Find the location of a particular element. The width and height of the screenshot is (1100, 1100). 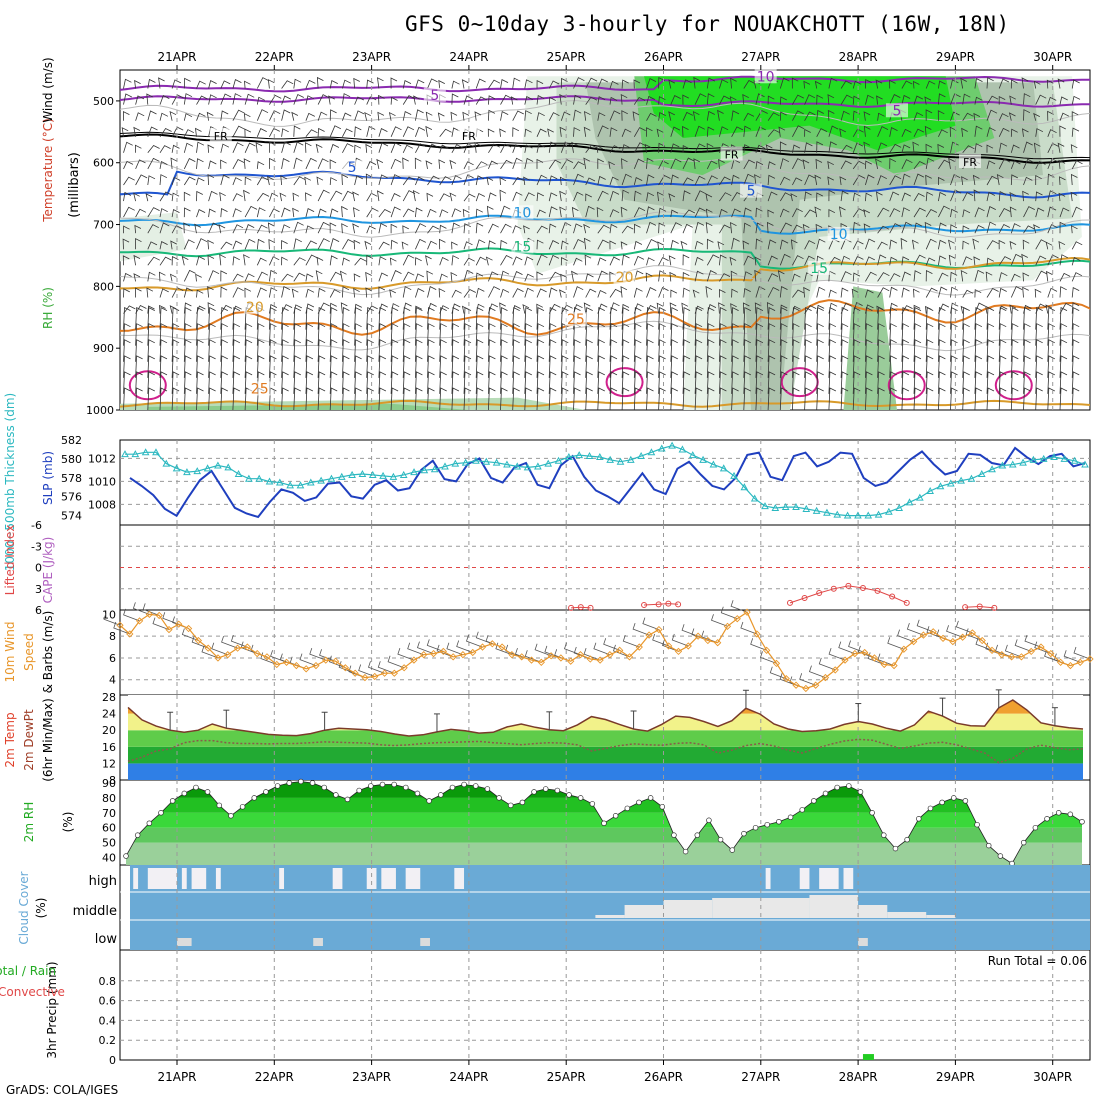

date-label-bottom: 29APR is located at coordinates (955, 1077).